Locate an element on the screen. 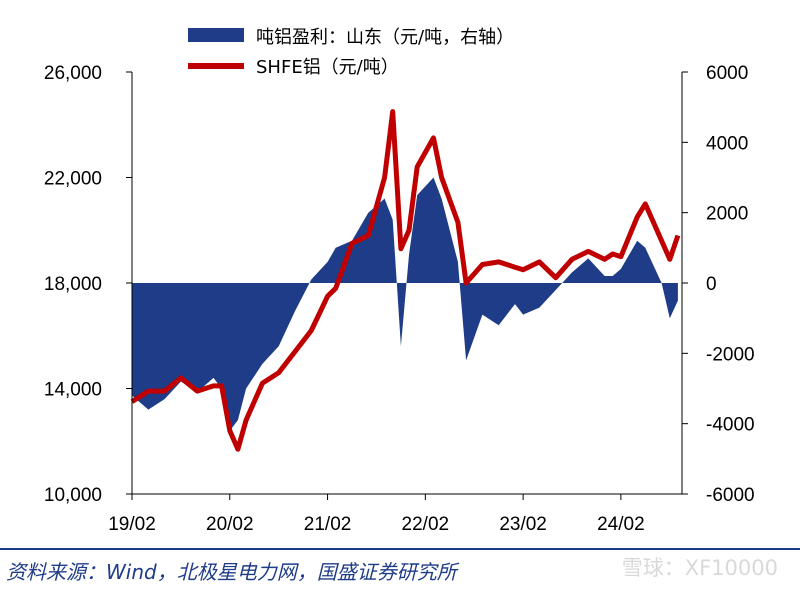 Image resolution: width=800 pixels, height=591 pixels. source-note: 资料来源：Wind，北极星电力网，国盛证券研究所 is located at coordinates (231, 572).